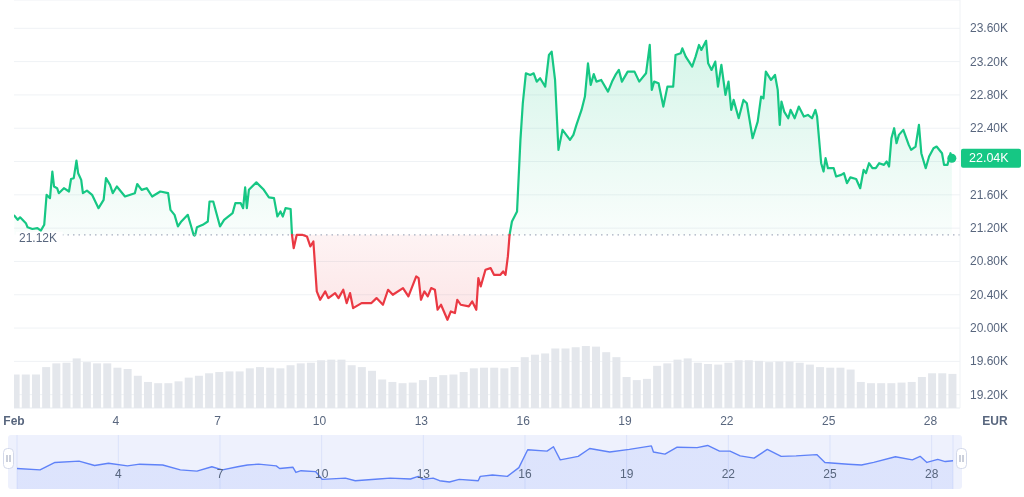  Describe the element at coordinates (989, 228) in the screenshot. I see `y-tick-label: 21.20K` at that location.